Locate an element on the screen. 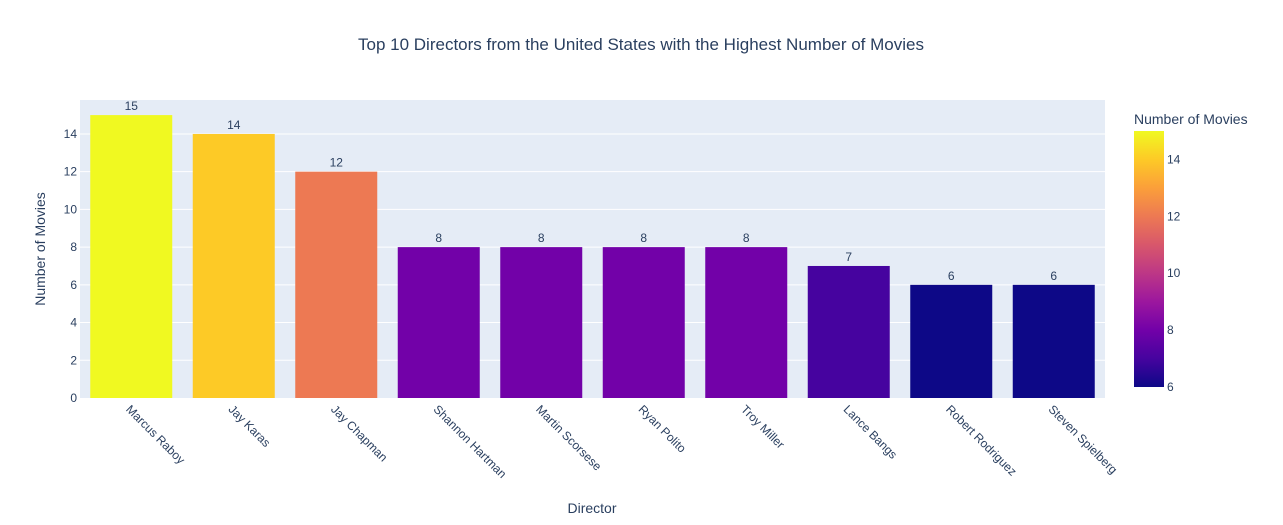  y-tick-label: 6 is located at coordinates (73, 285).